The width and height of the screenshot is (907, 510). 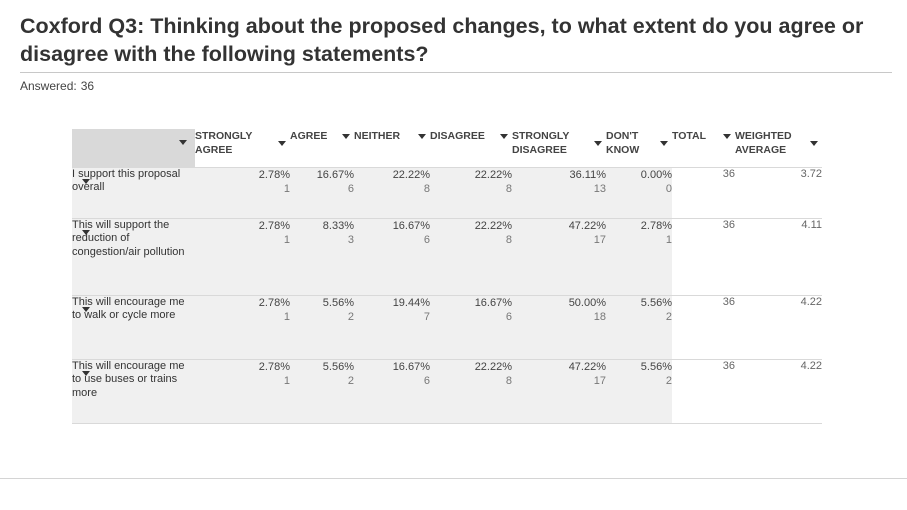 I want to click on column-header: NEITHER, so click(x=392, y=148).